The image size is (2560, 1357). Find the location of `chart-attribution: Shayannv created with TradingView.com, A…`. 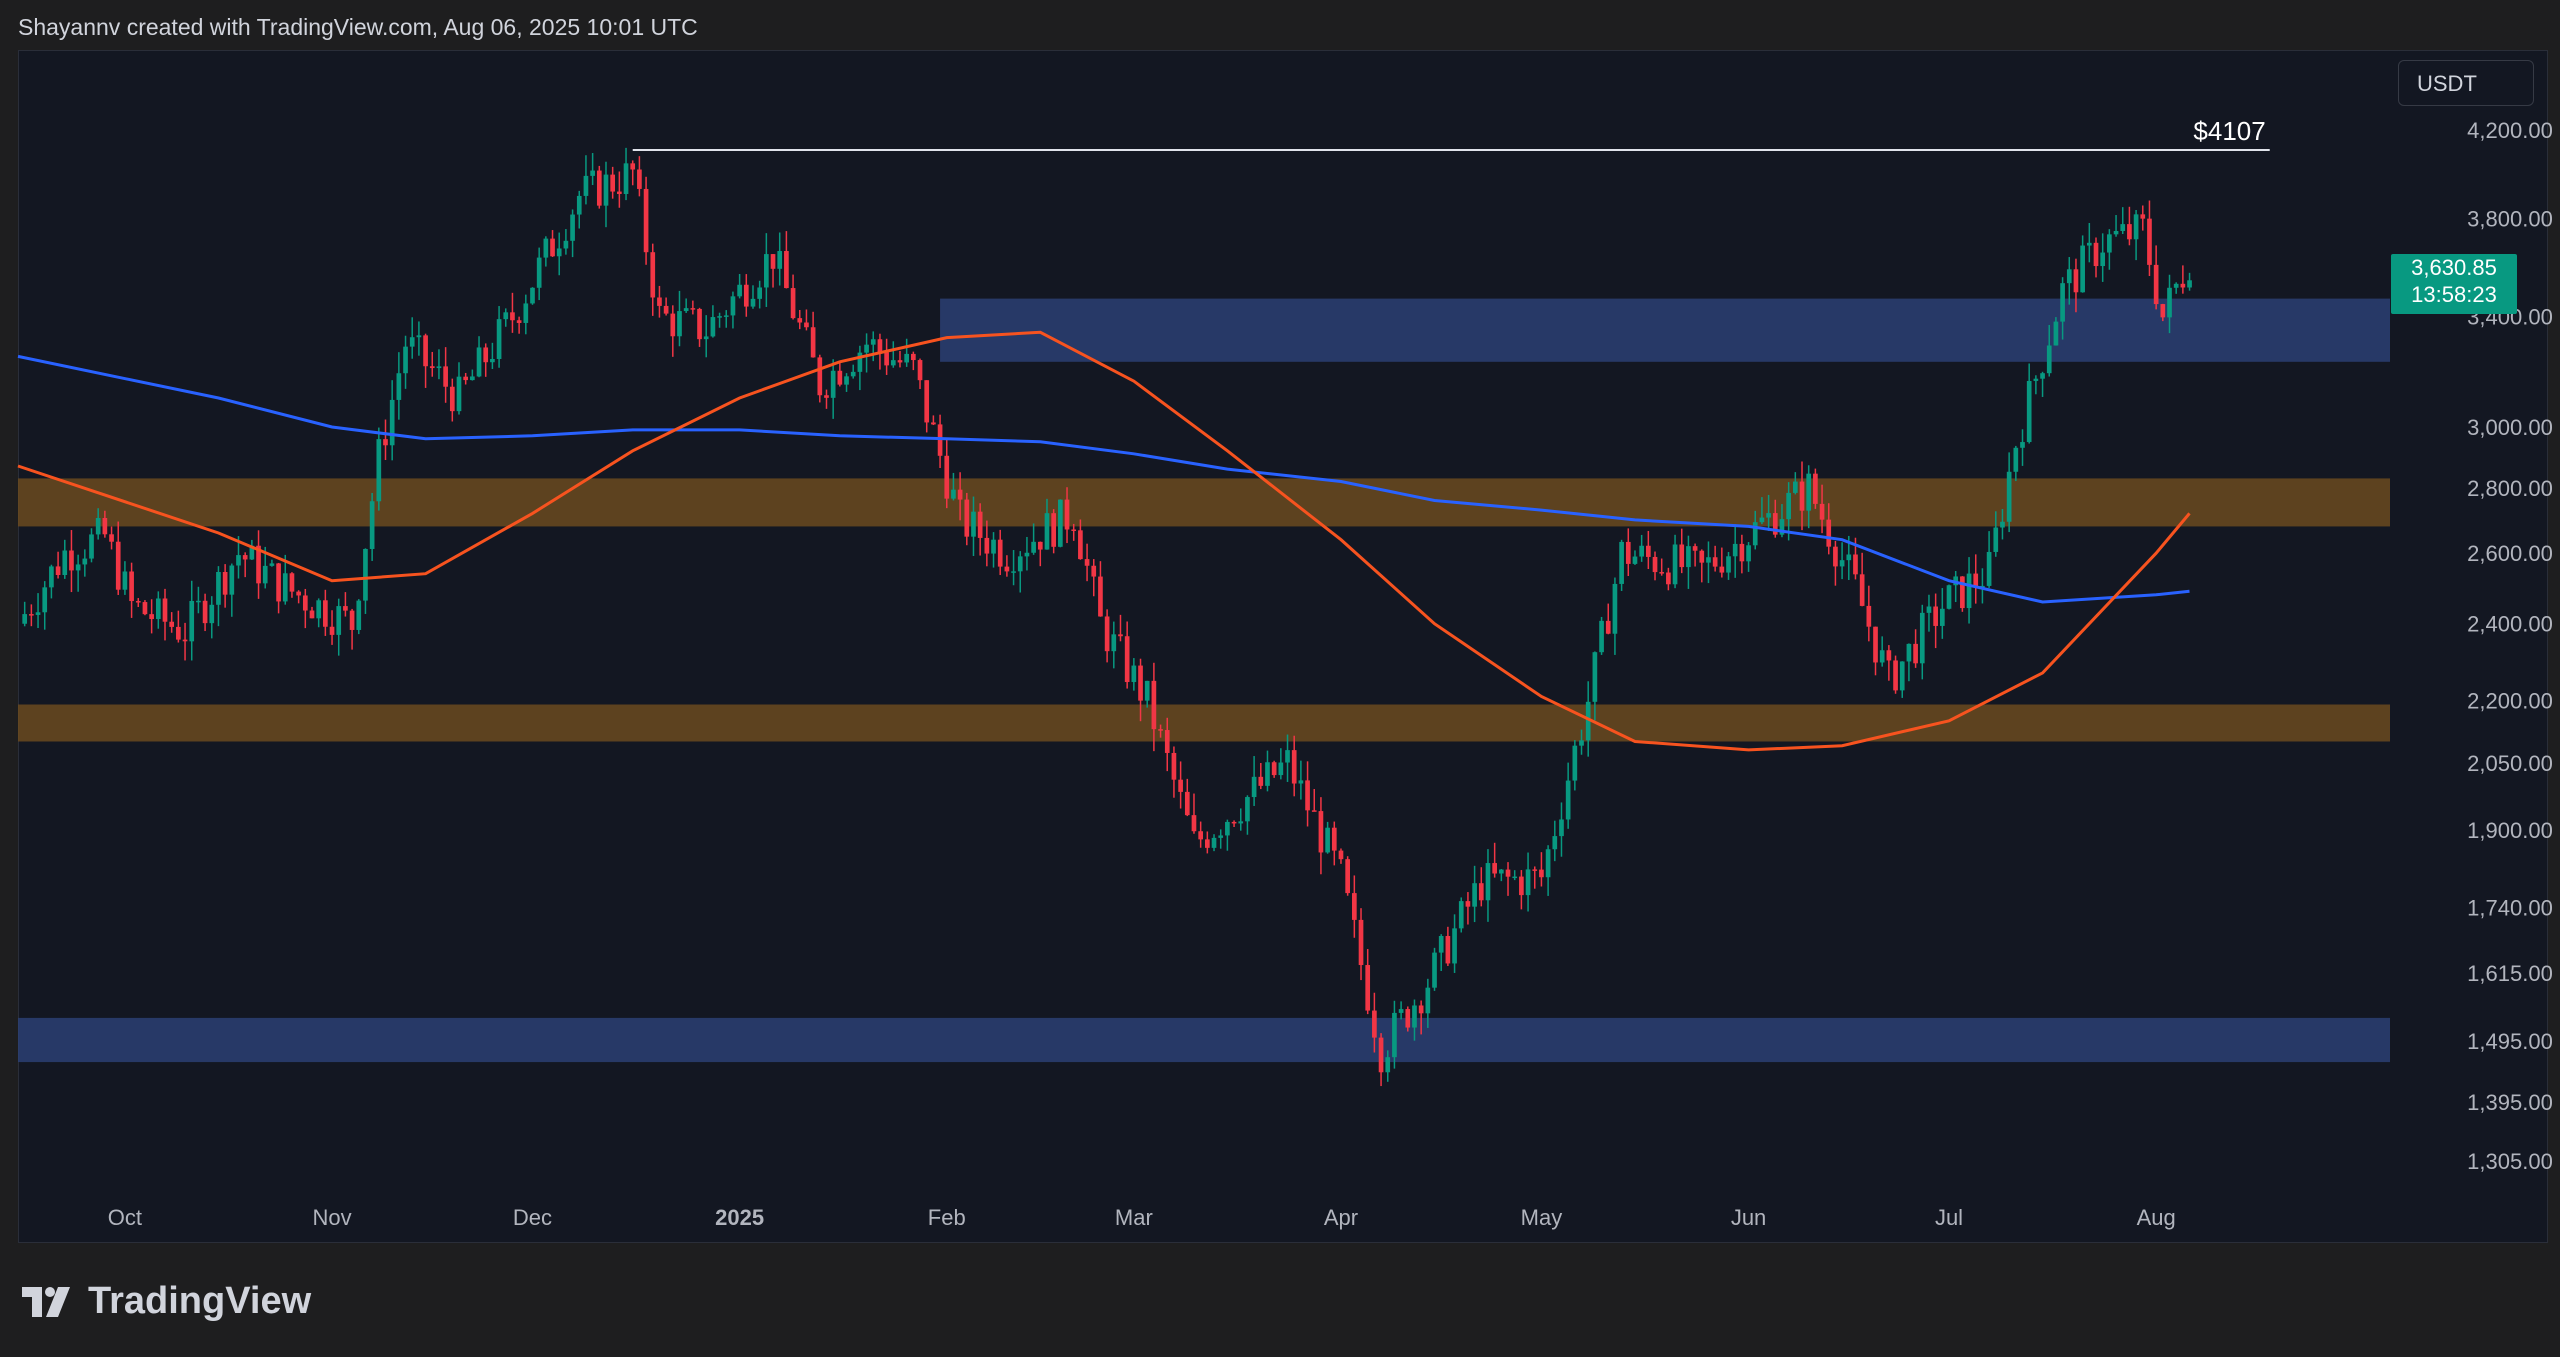

chart-attribution: Shayannv created with TradingView.com, A… is located at coordinates (358, 27).